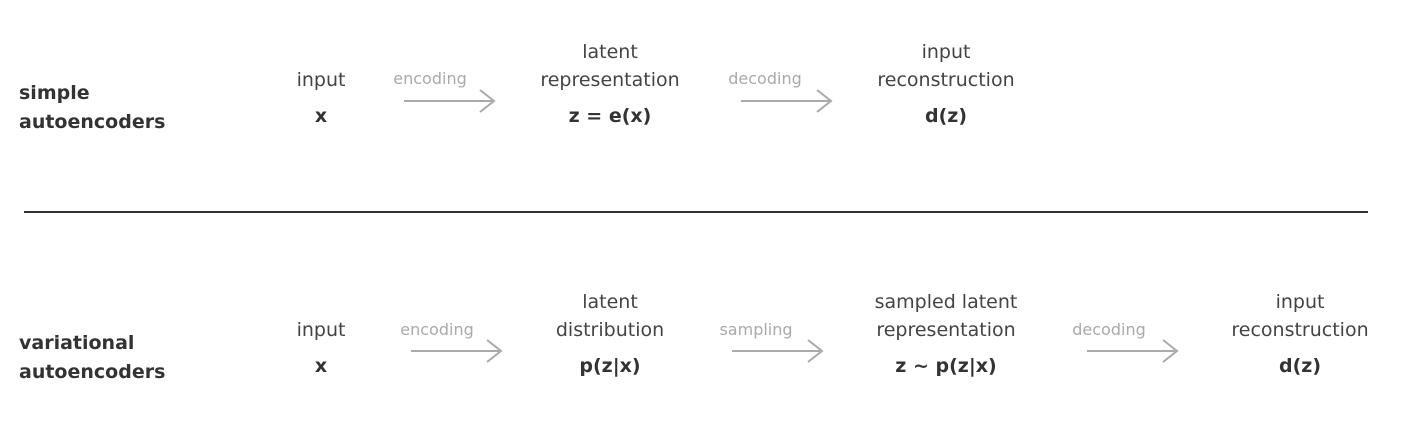 The image size is (1401, 433). What do you see at coordinates (610, 330) in the screenshot?
I see `node-title: distribution` at bounding box center [610, 330].